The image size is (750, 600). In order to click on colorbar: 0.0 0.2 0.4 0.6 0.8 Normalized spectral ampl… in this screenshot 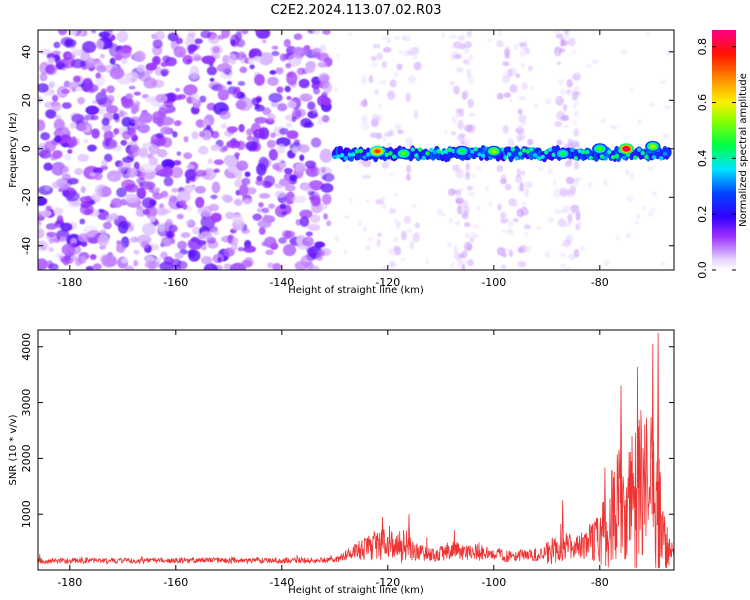, I will do `click(722, 154)`.